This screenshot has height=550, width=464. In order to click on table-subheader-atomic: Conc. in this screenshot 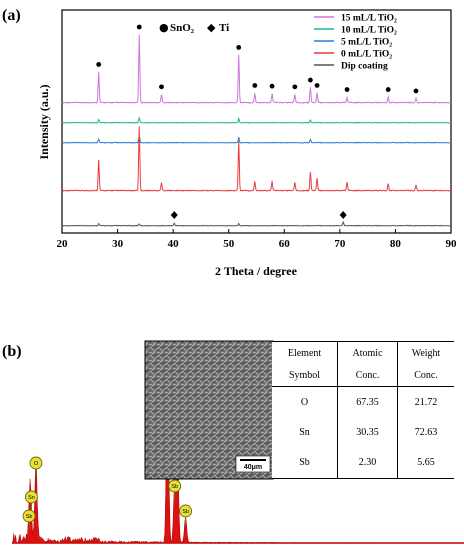, I will do `click(367, 375)`.